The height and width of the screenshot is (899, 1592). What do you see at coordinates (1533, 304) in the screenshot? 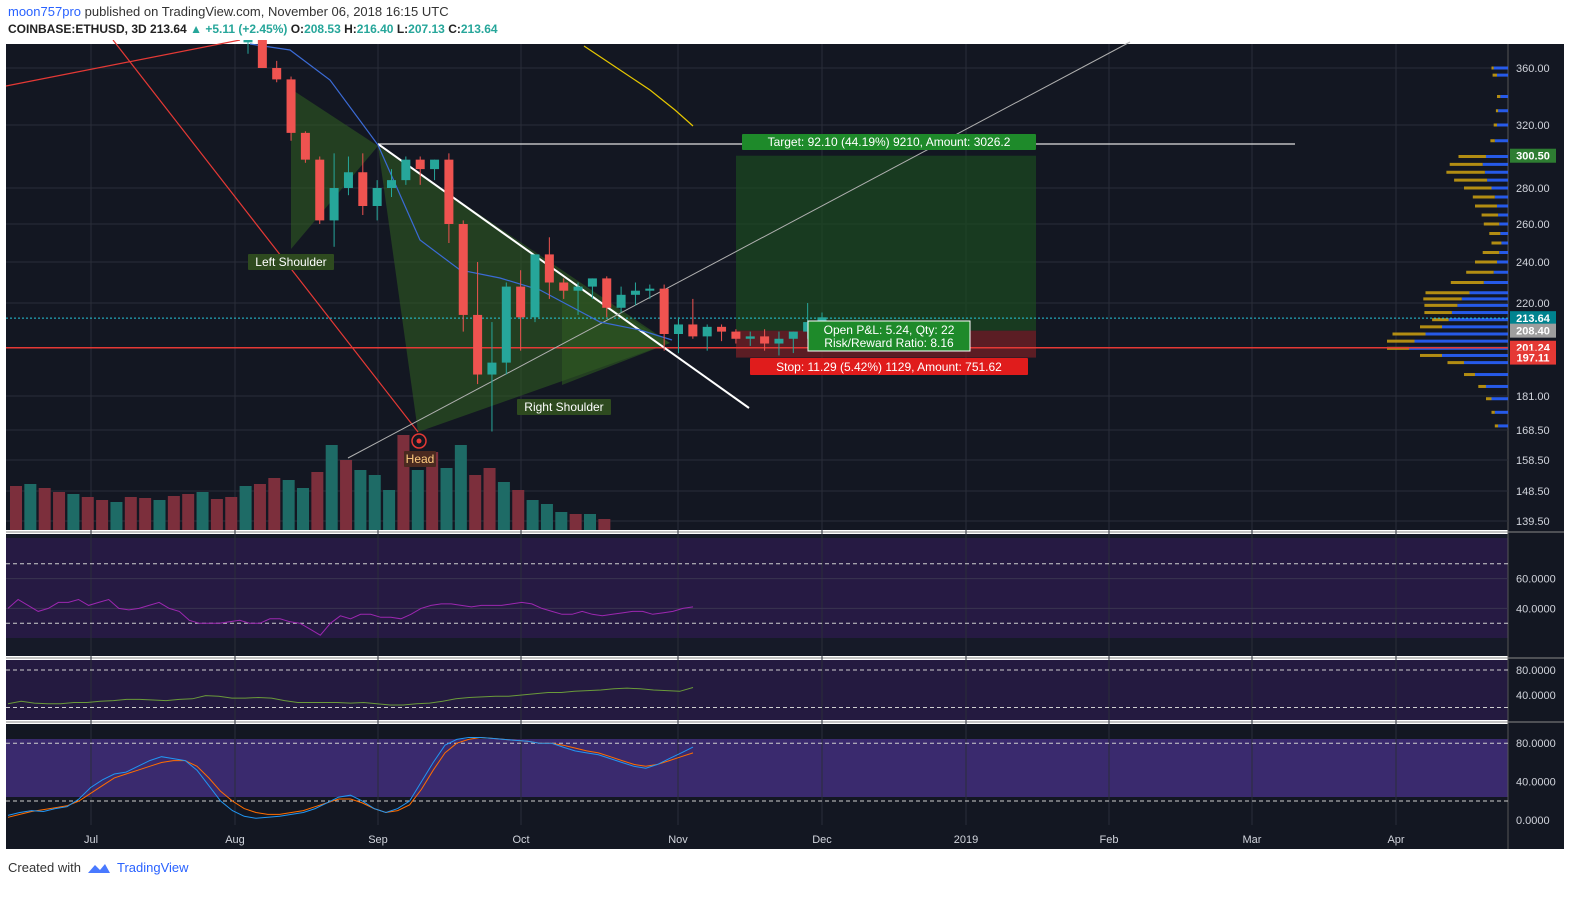
I see `price-tick-label: 220.00` at bounding box center [1533, 304].